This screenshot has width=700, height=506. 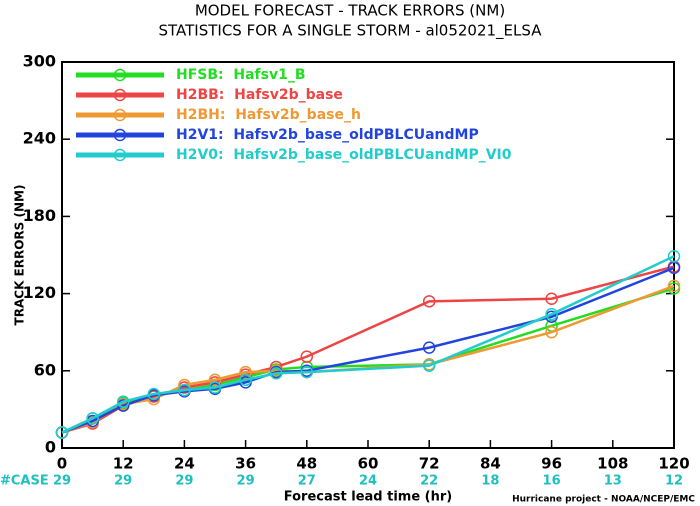 I want to click on case-count: 27, so click(x=307, y=481).